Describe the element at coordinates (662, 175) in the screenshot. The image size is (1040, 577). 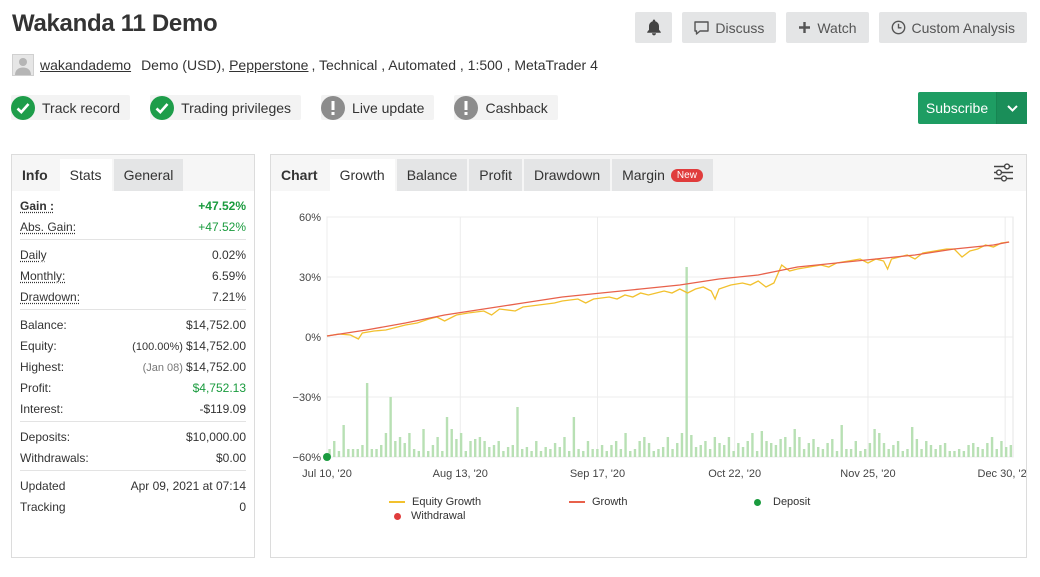
I see `tab-margin: Margin New` at that location.